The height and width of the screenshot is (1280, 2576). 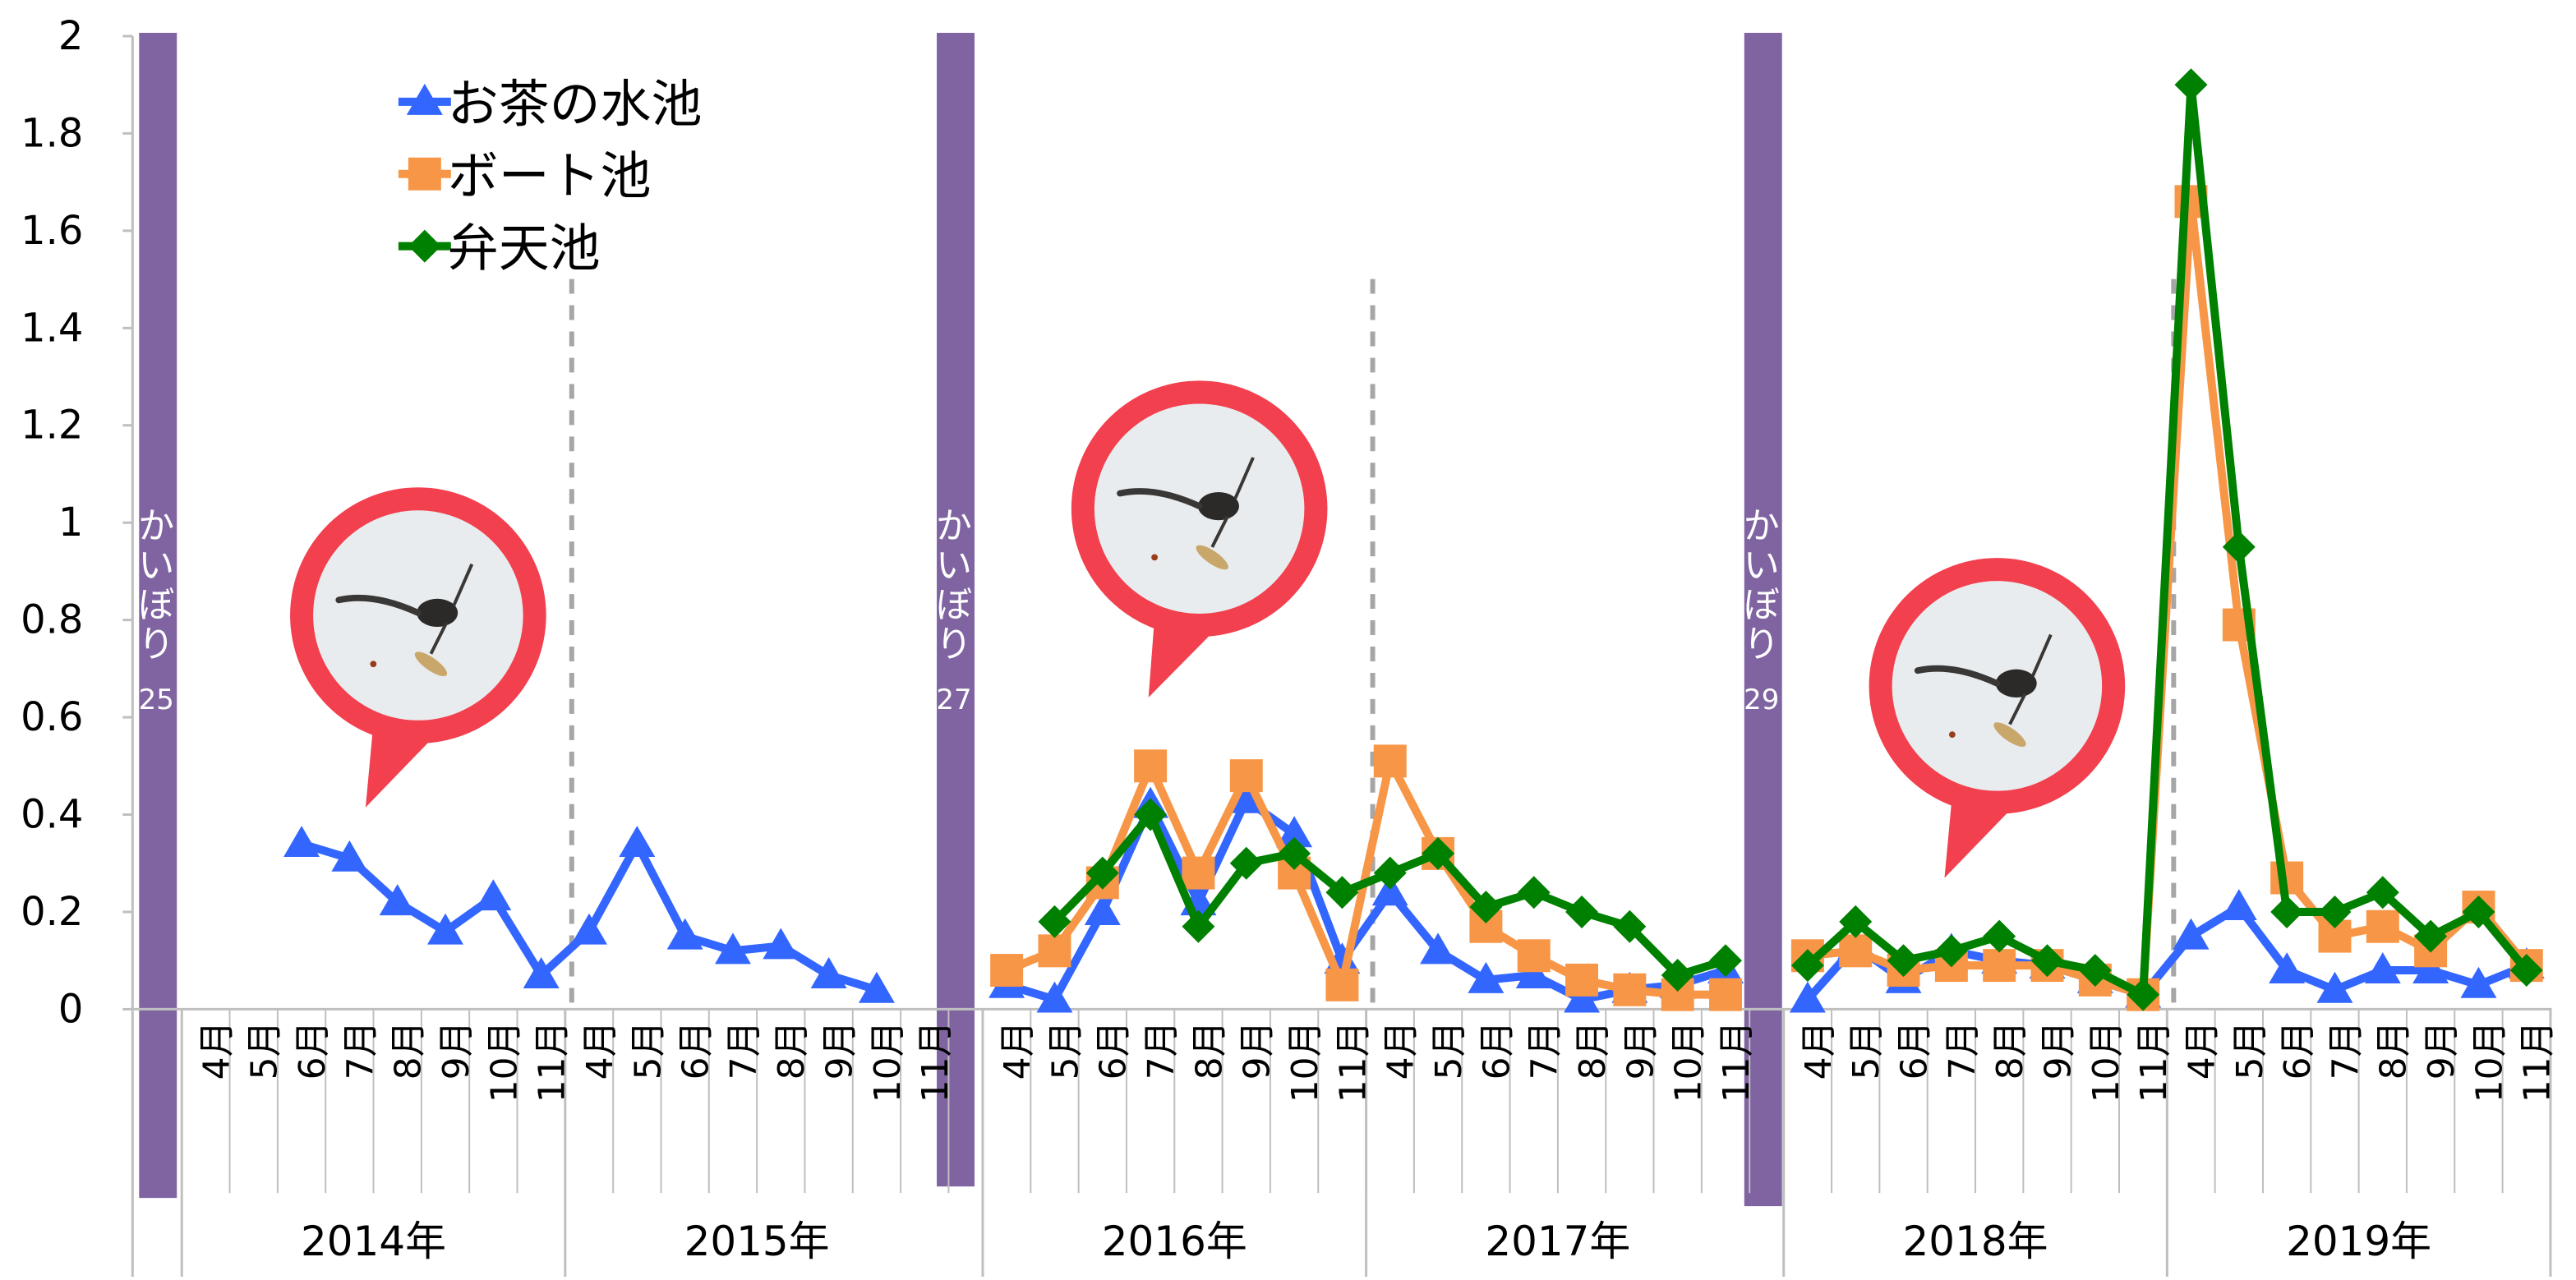 I want to click on creature-tail, so click(x=1957, y=676).